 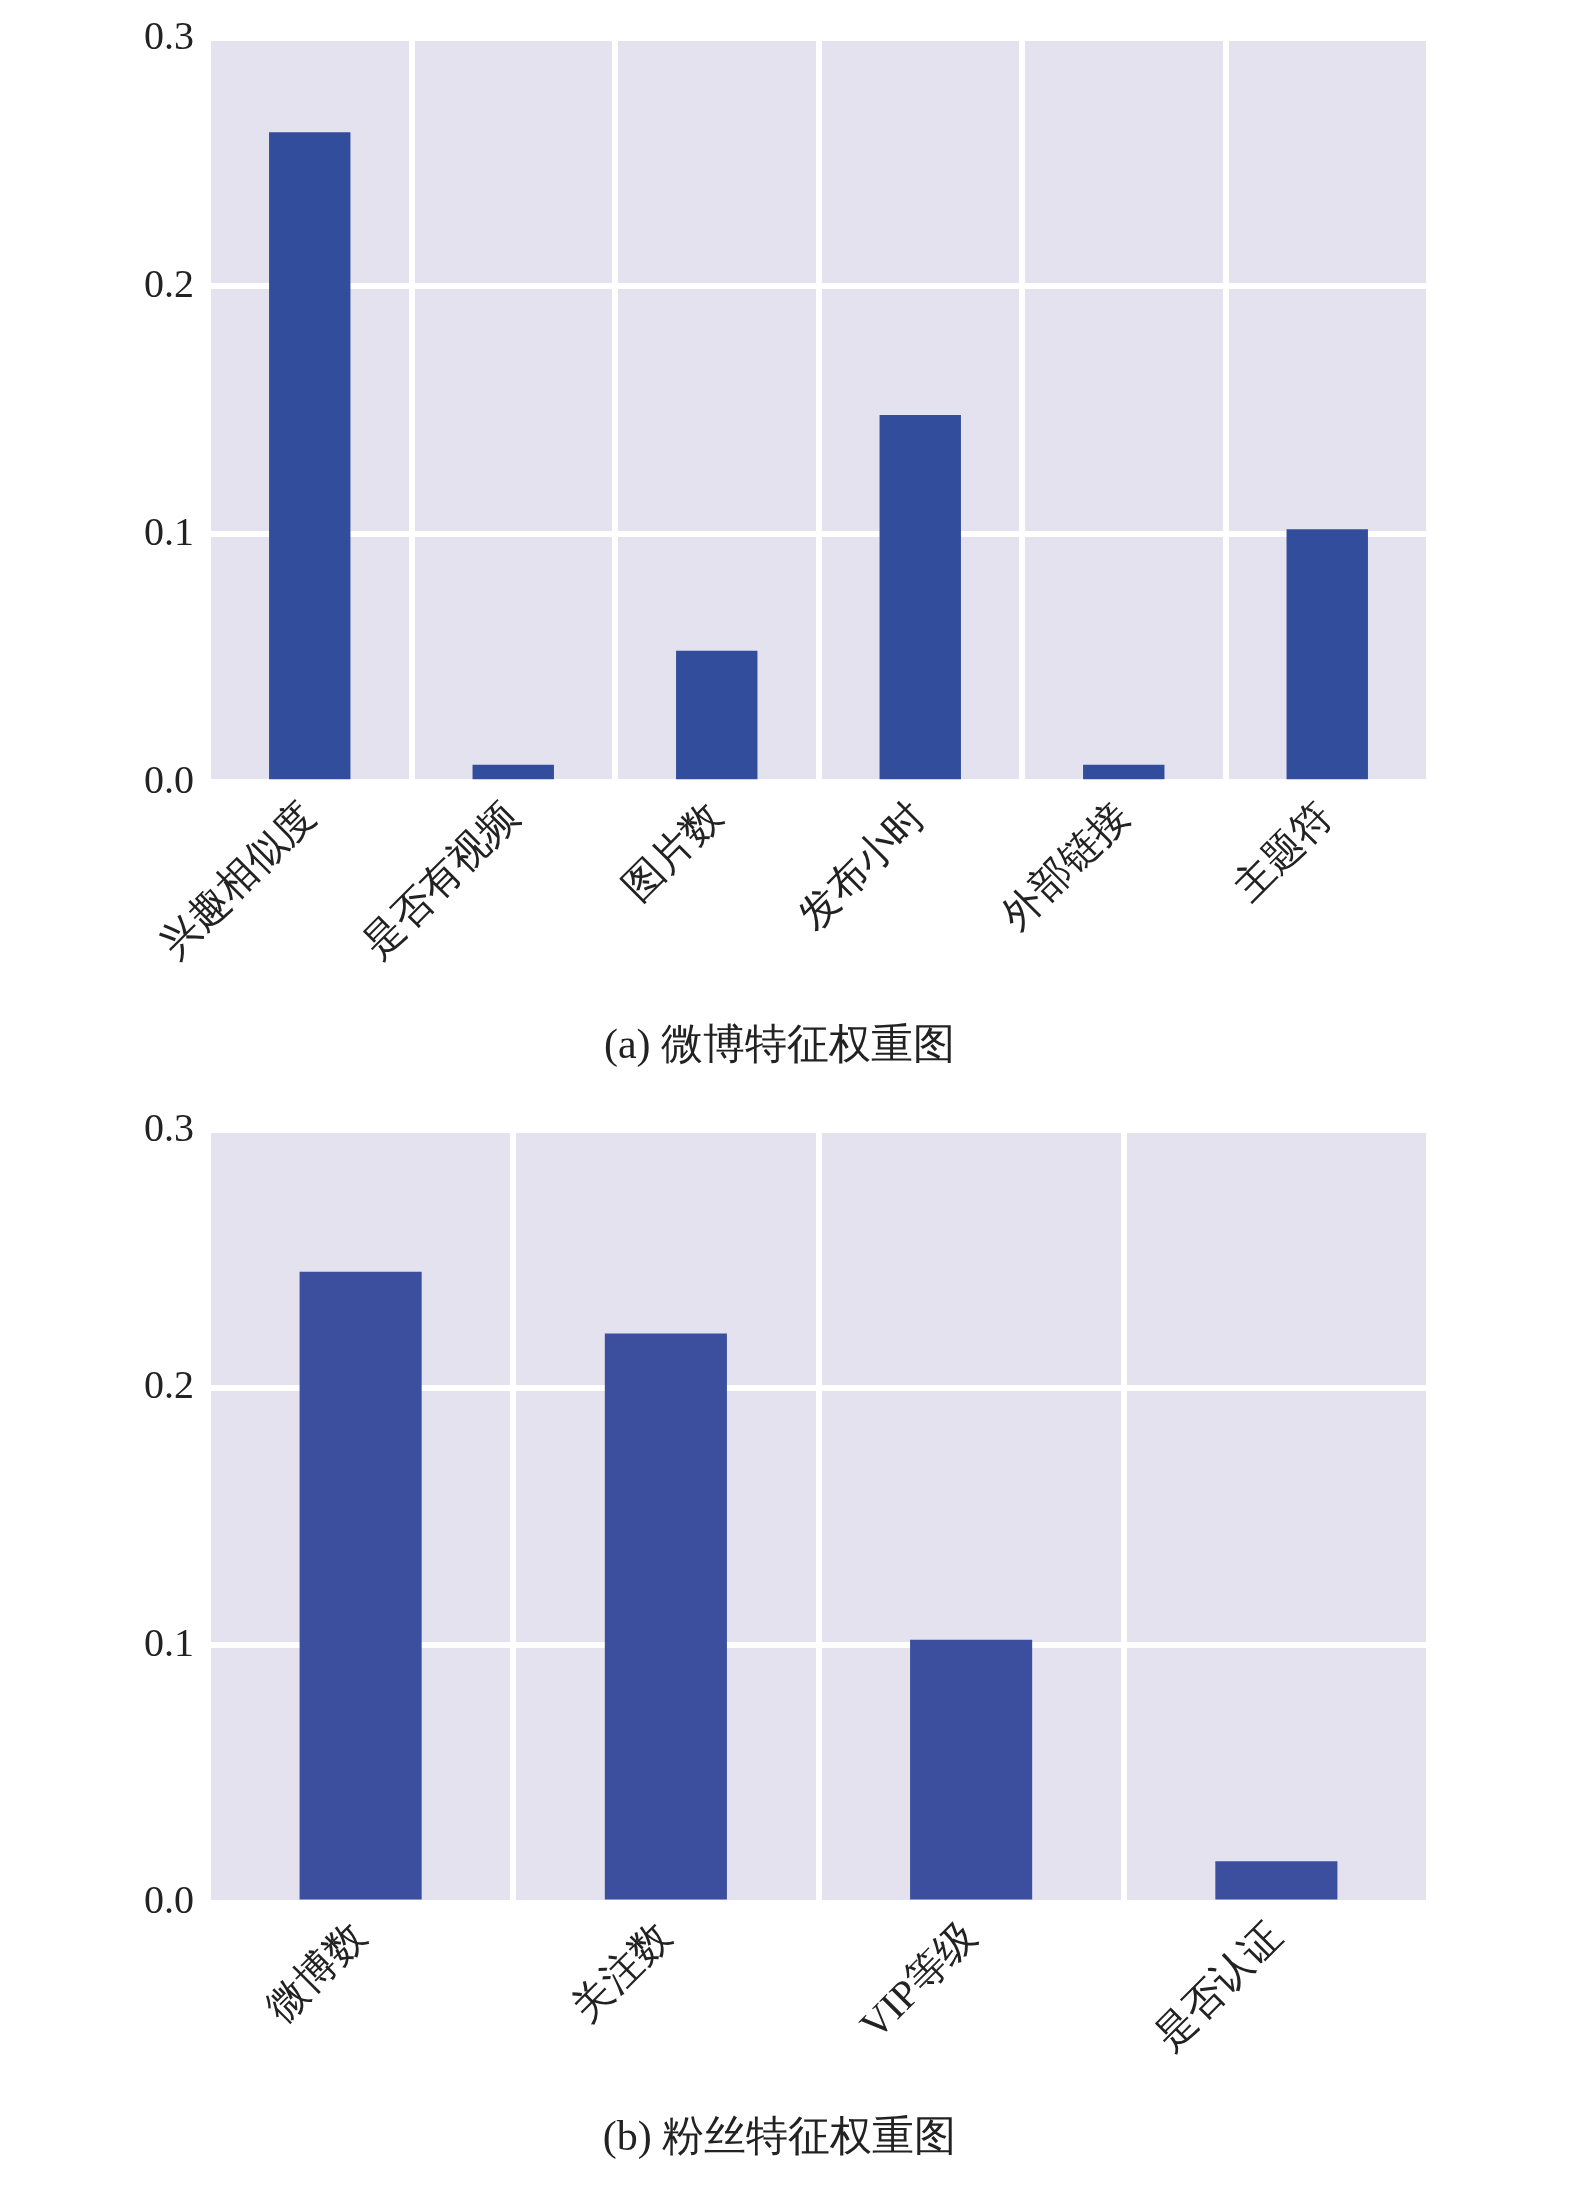 What do you see at coordinates (621, 1972) in the screenshot?
I see `x-tick-label: 关注数` at bounding box center [621, 1972].